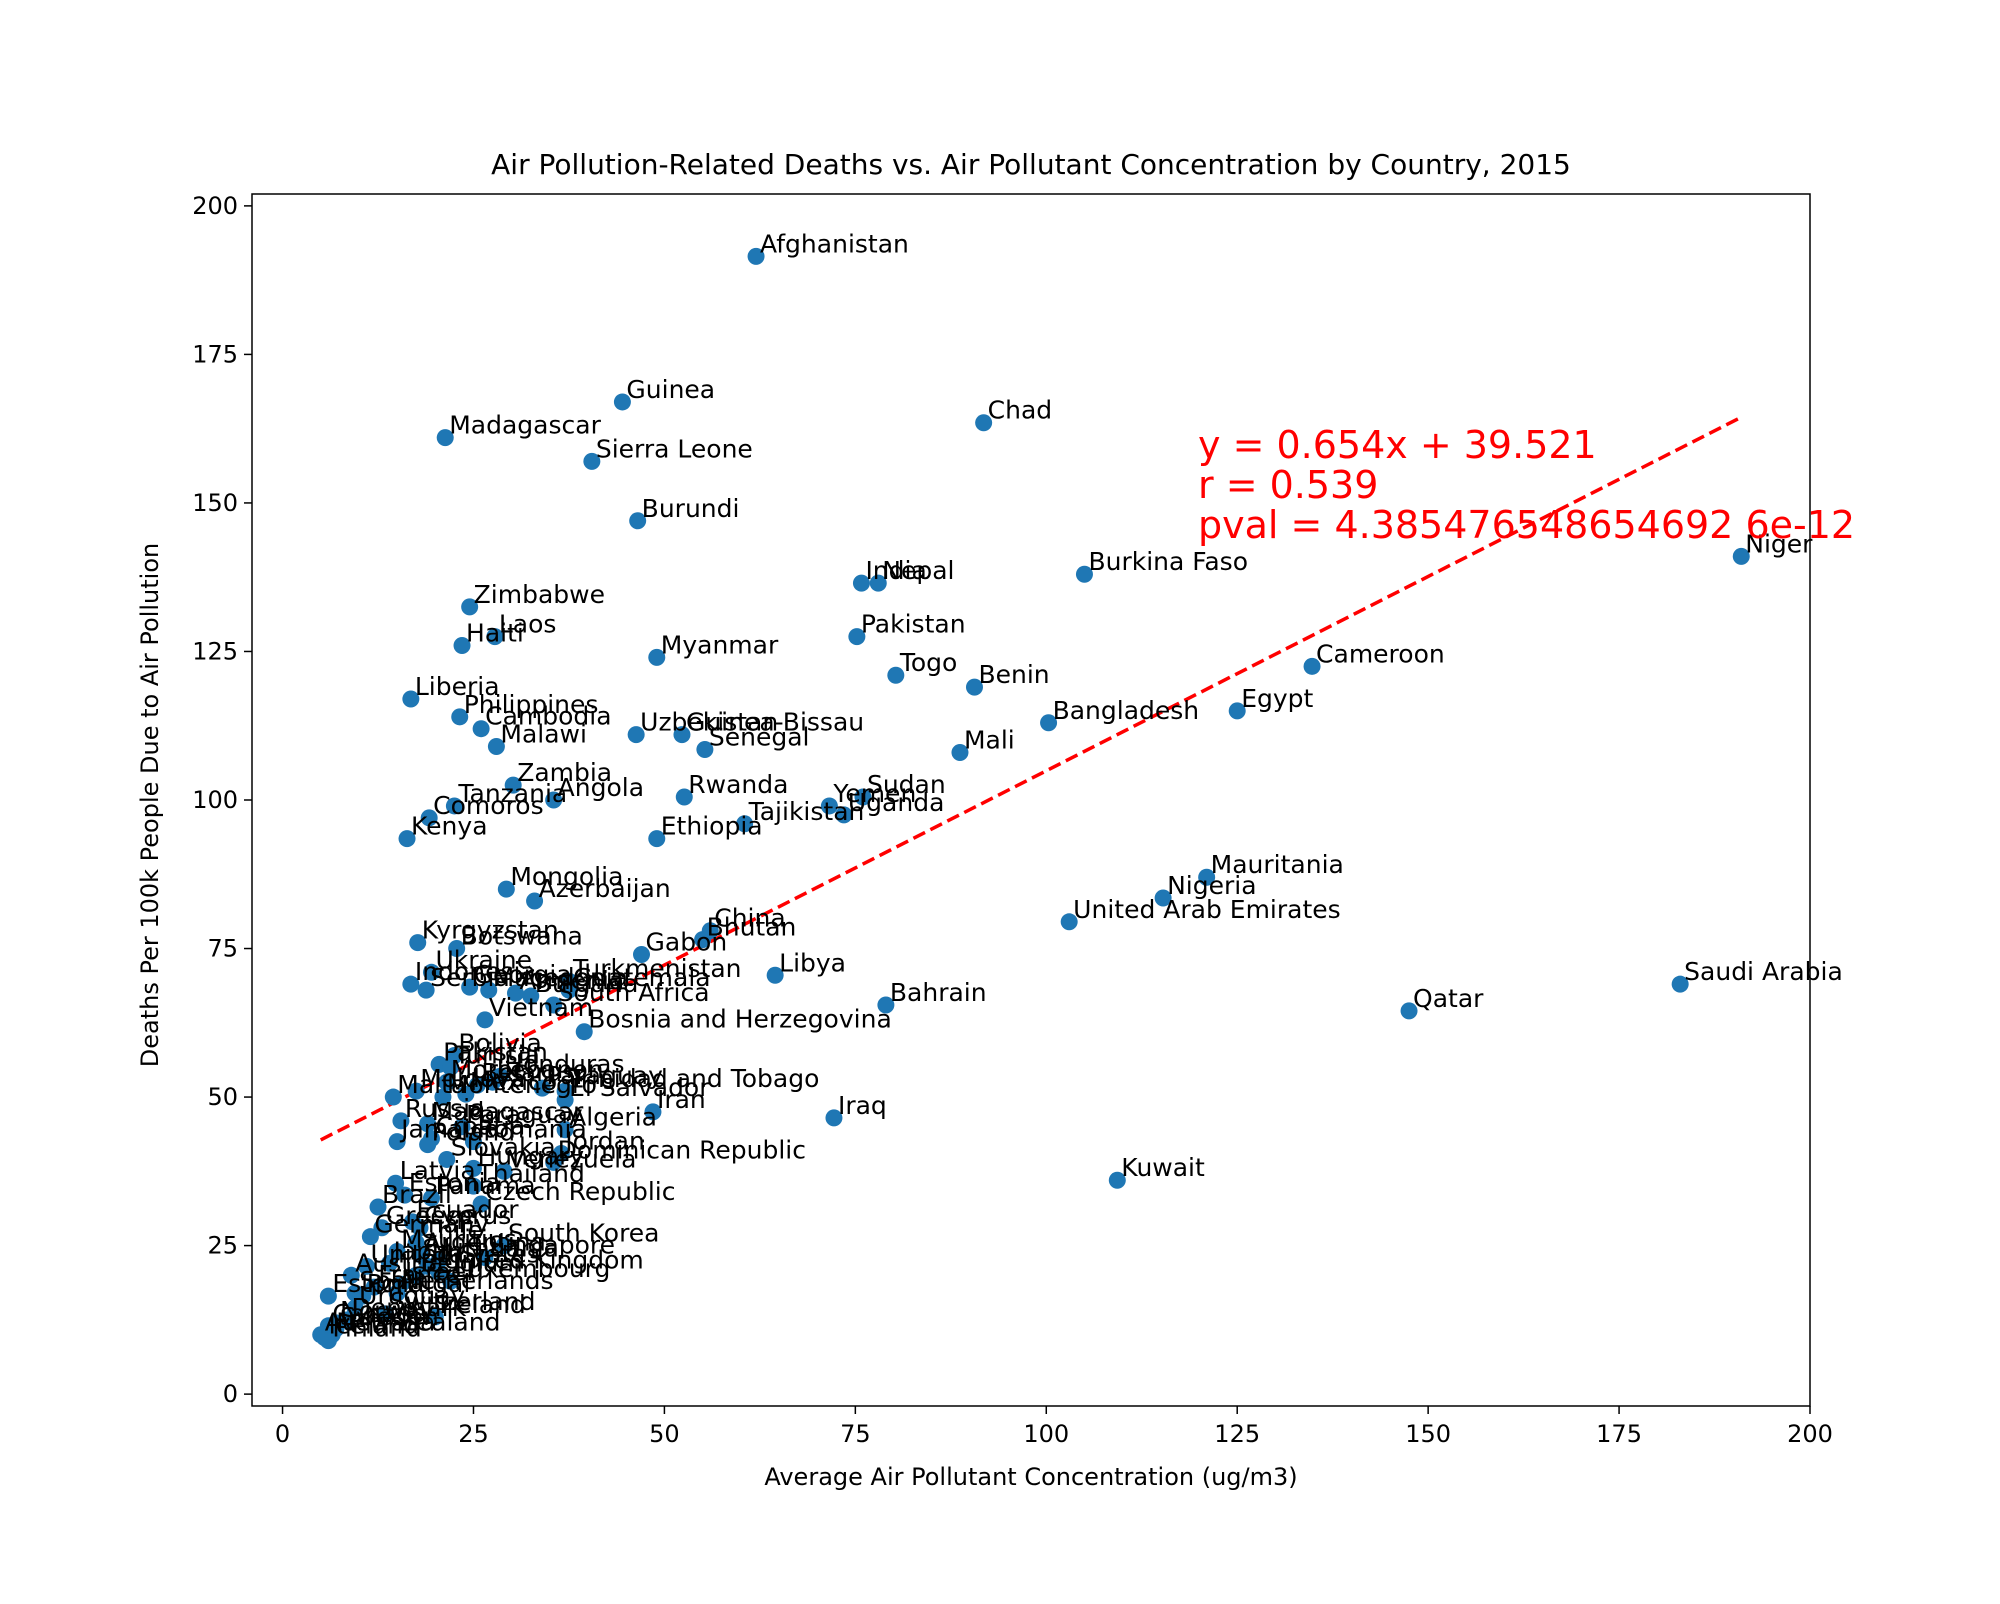  I want to click on point-label: Thailand, so click(530, 1173).